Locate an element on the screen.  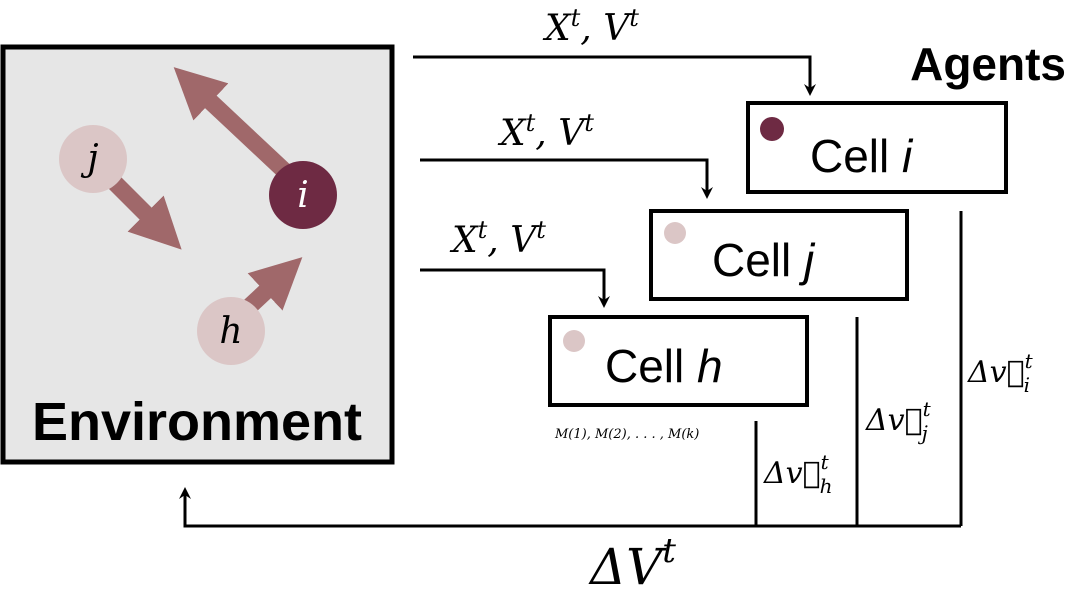
particle-h: h is located at coordinates (231, 331).